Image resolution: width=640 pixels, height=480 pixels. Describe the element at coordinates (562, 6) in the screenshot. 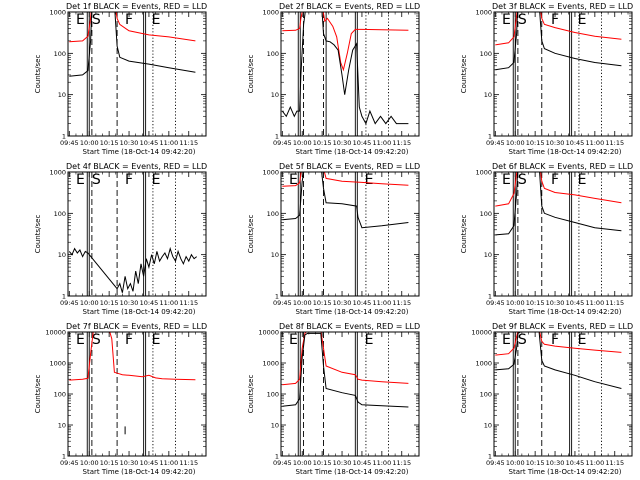

I see `panel-title: Det 3f BLACK = Events, RED = LLD` at that location.